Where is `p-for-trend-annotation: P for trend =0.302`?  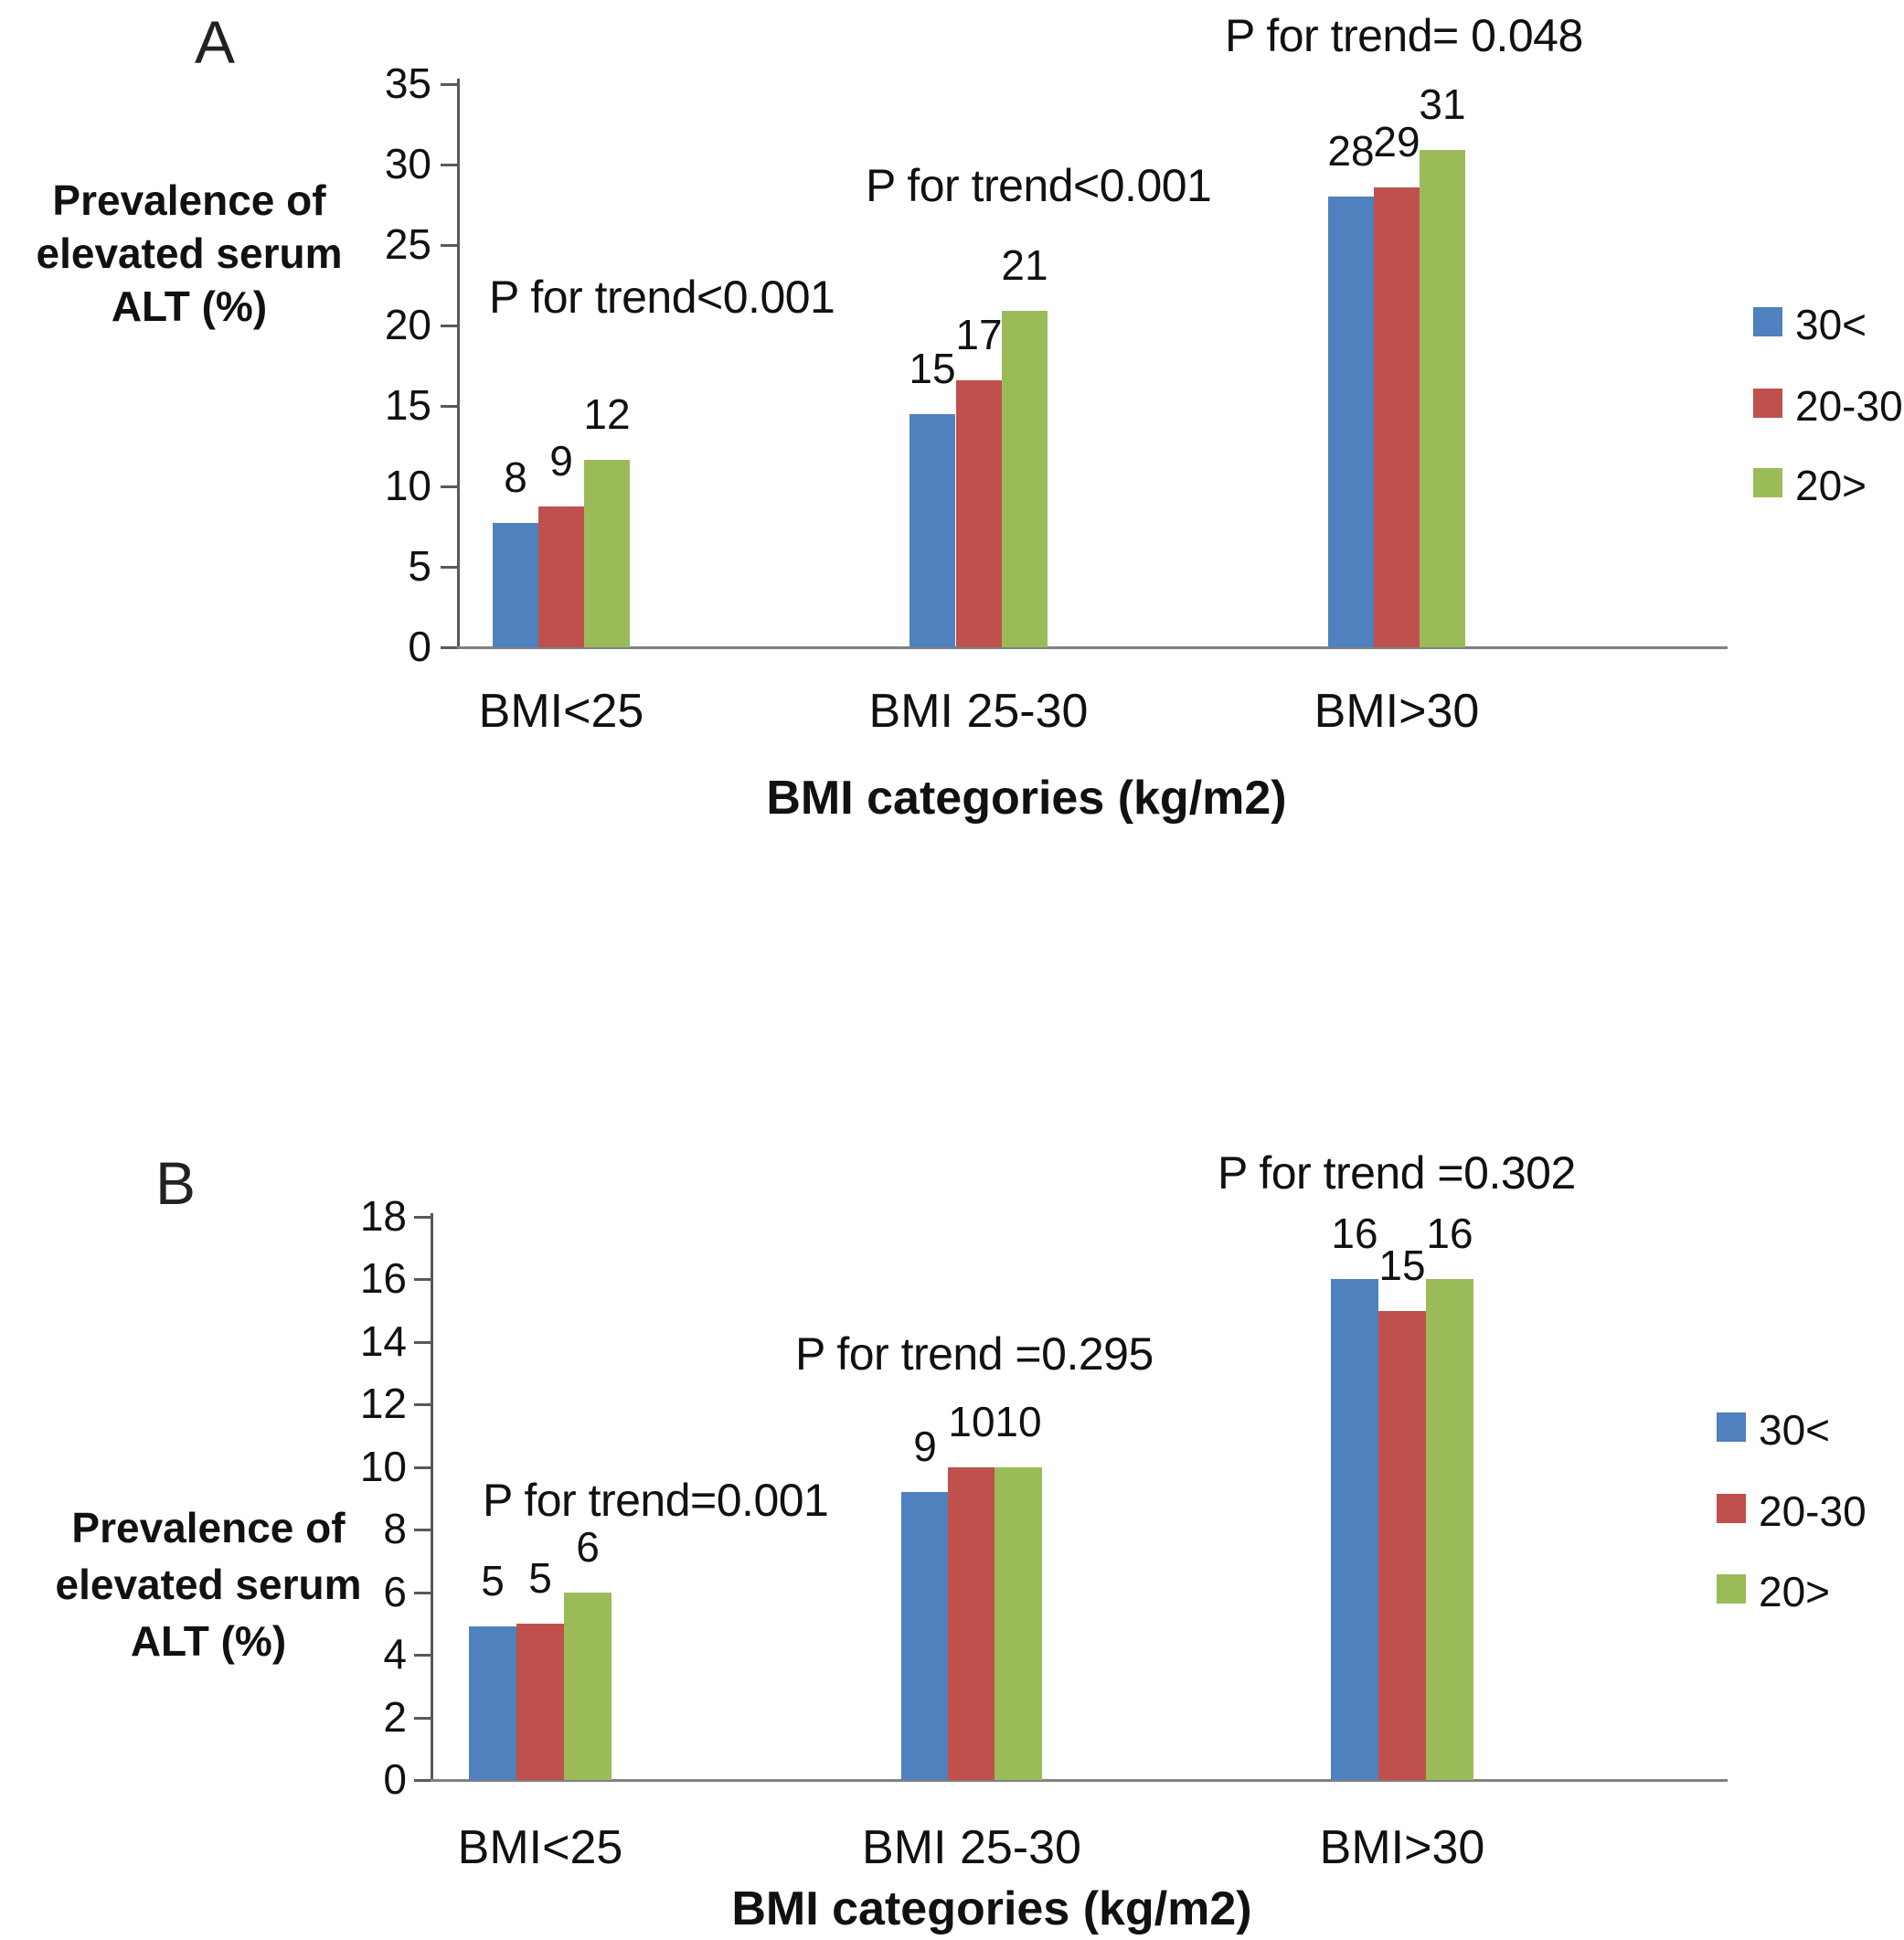 p-for-trend-annotation: P for trend =0.302 is located at coordinates (1397, 1173).